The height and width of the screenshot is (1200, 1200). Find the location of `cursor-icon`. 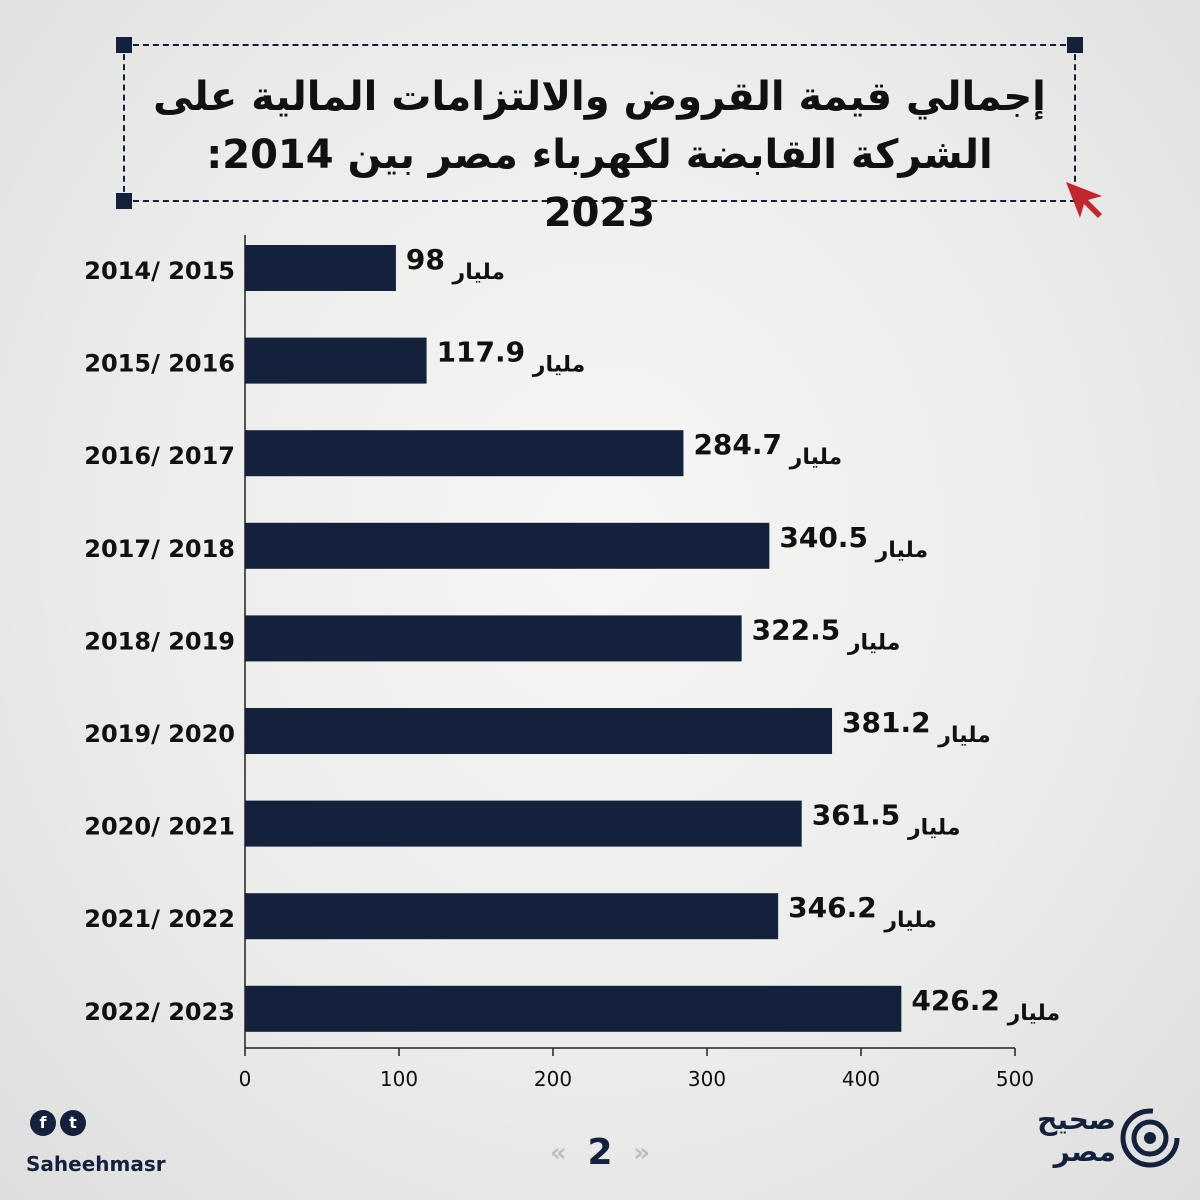

cursor-icon is located at coordinates (1084, 200).